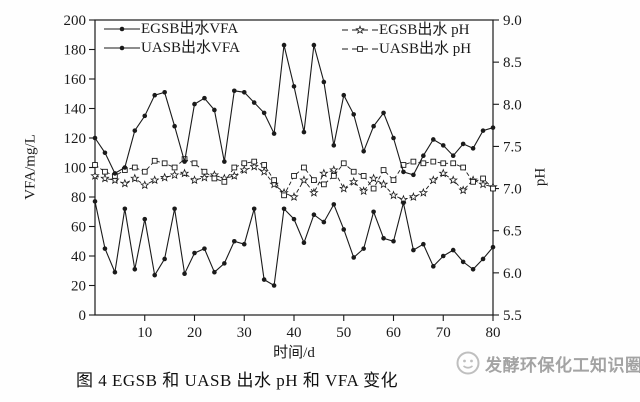 This screenshot has width=640, height=402. What do you see at coordinates (512, 105) in the screenshot?
I see `svg-text: 8.0` at bounding box center [512, 105].